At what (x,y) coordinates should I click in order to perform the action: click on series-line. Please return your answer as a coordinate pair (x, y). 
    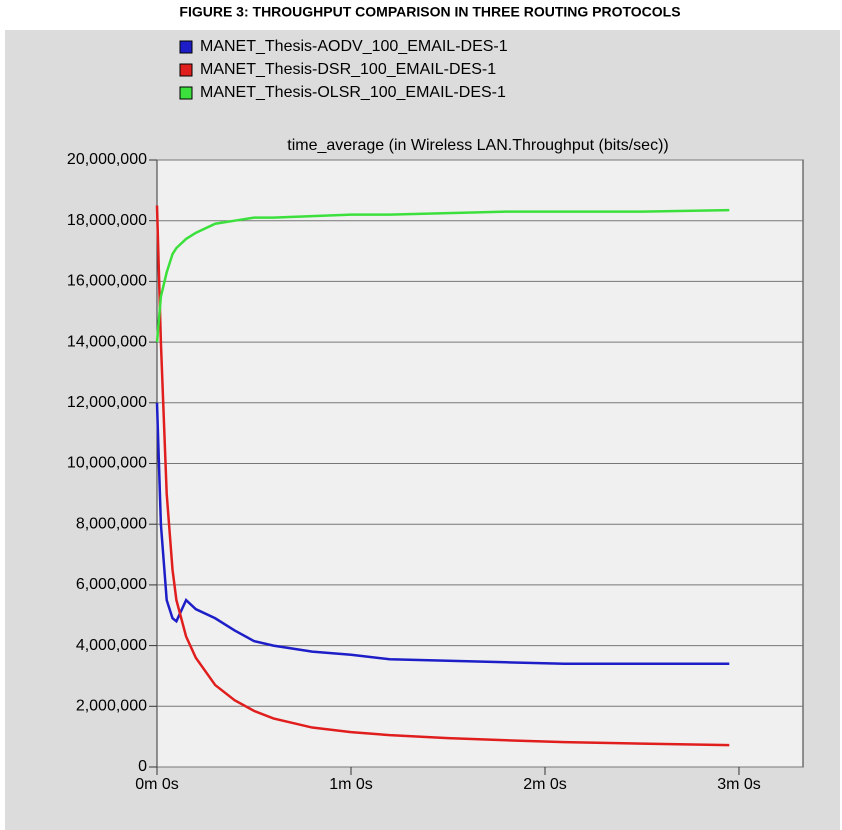
    Looking at the image, I should click on (442, 275).